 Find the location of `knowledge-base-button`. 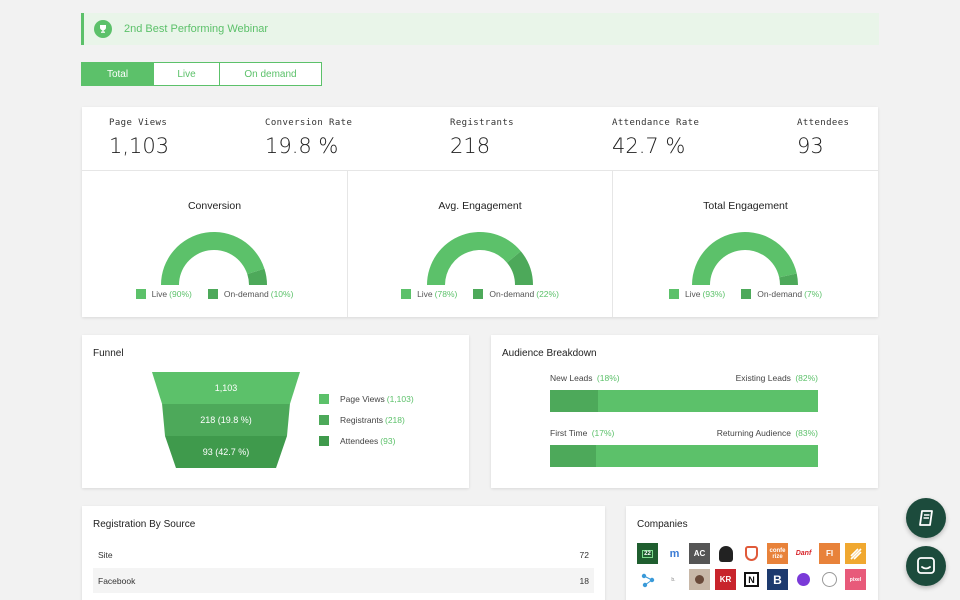

knowledge-base-button is located at coordinates (926, 518).